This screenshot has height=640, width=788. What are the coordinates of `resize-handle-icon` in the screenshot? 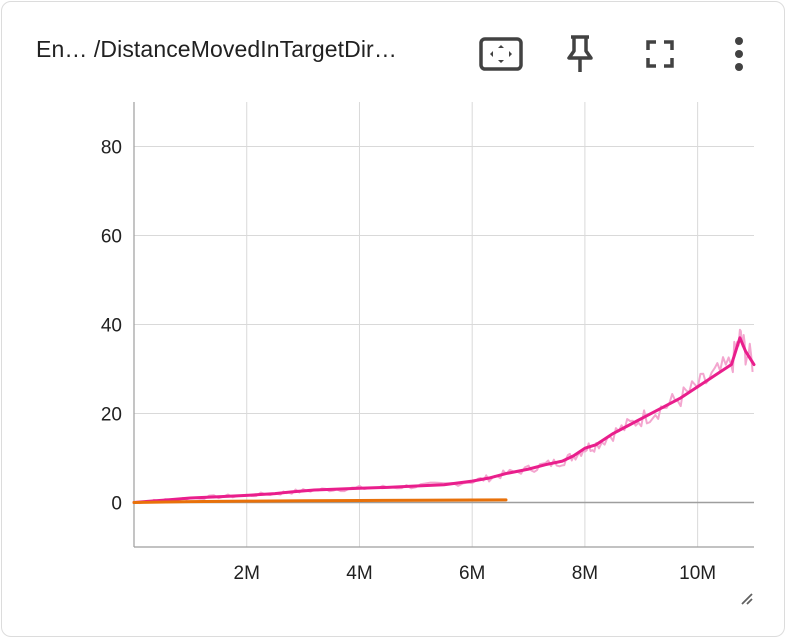 It's located at (746, 598).